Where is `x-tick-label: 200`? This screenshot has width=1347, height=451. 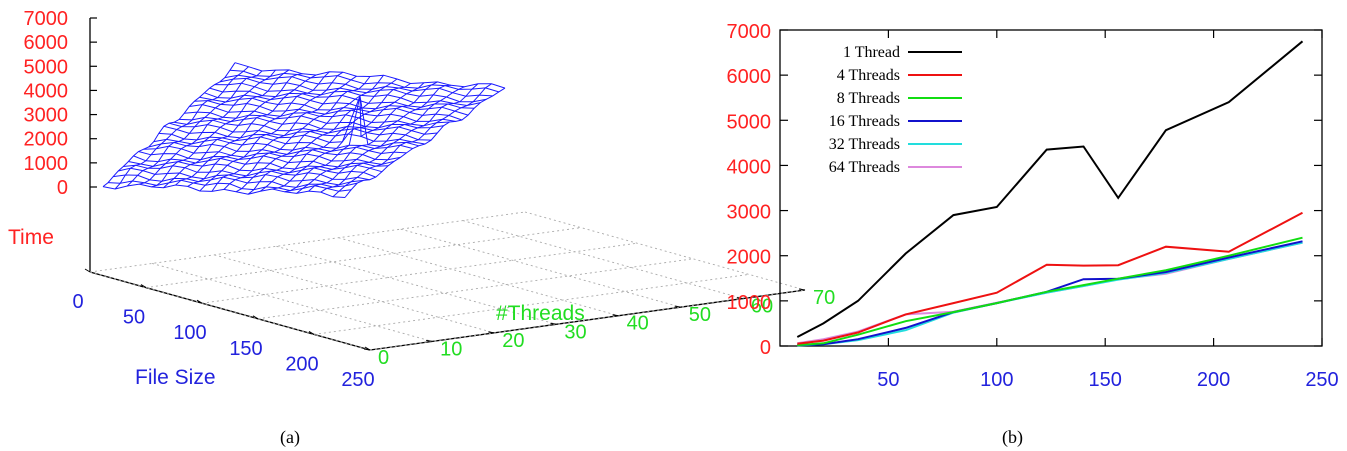 x-tick-label: 200 is located at coordinates (1213, 380).